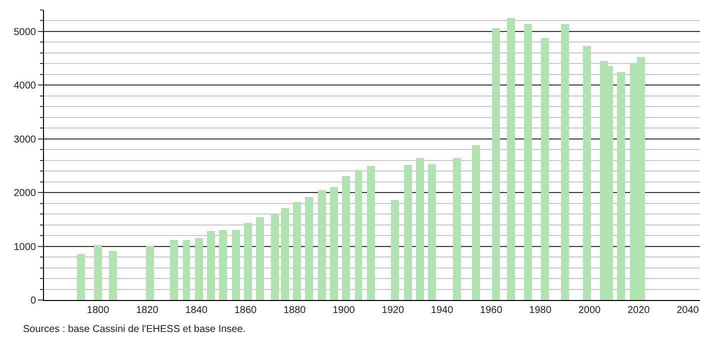 The width and height of the screenshot is (710, 340). Describe the element at coordinates (491, 310) in the screenshot. I see `x-tick-label: 1960` at that location.